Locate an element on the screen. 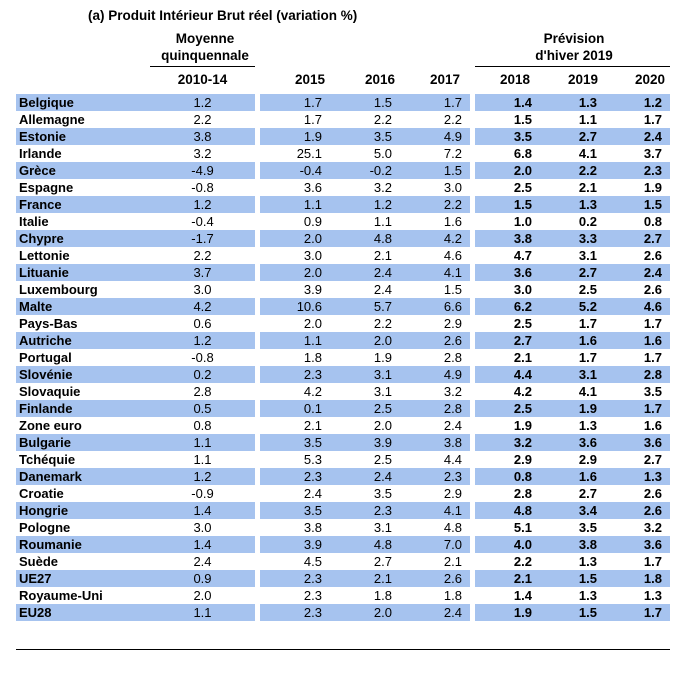  value-cell: 5.7 is located at coordinates (365, 306).